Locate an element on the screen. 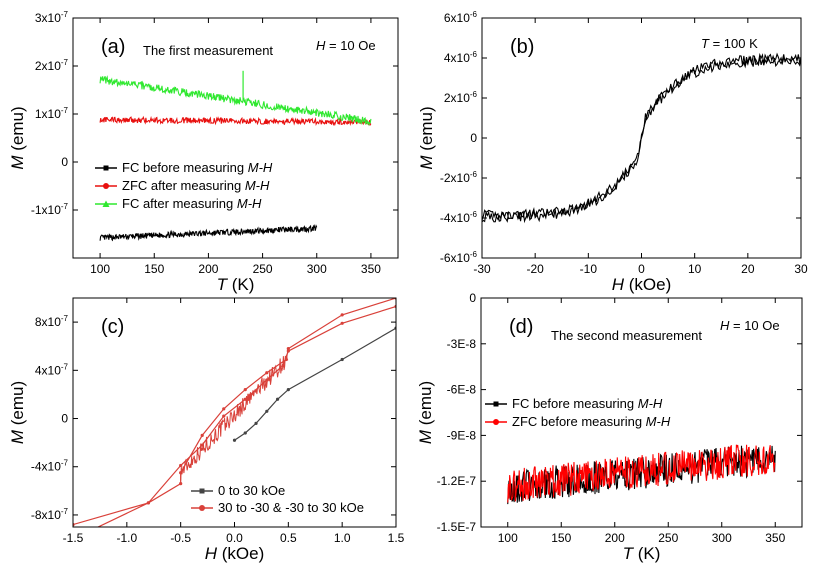 The height and width of the screenshot is (578, 820). y-tick-base: -6E-8 is located at coordinates (462, 390).